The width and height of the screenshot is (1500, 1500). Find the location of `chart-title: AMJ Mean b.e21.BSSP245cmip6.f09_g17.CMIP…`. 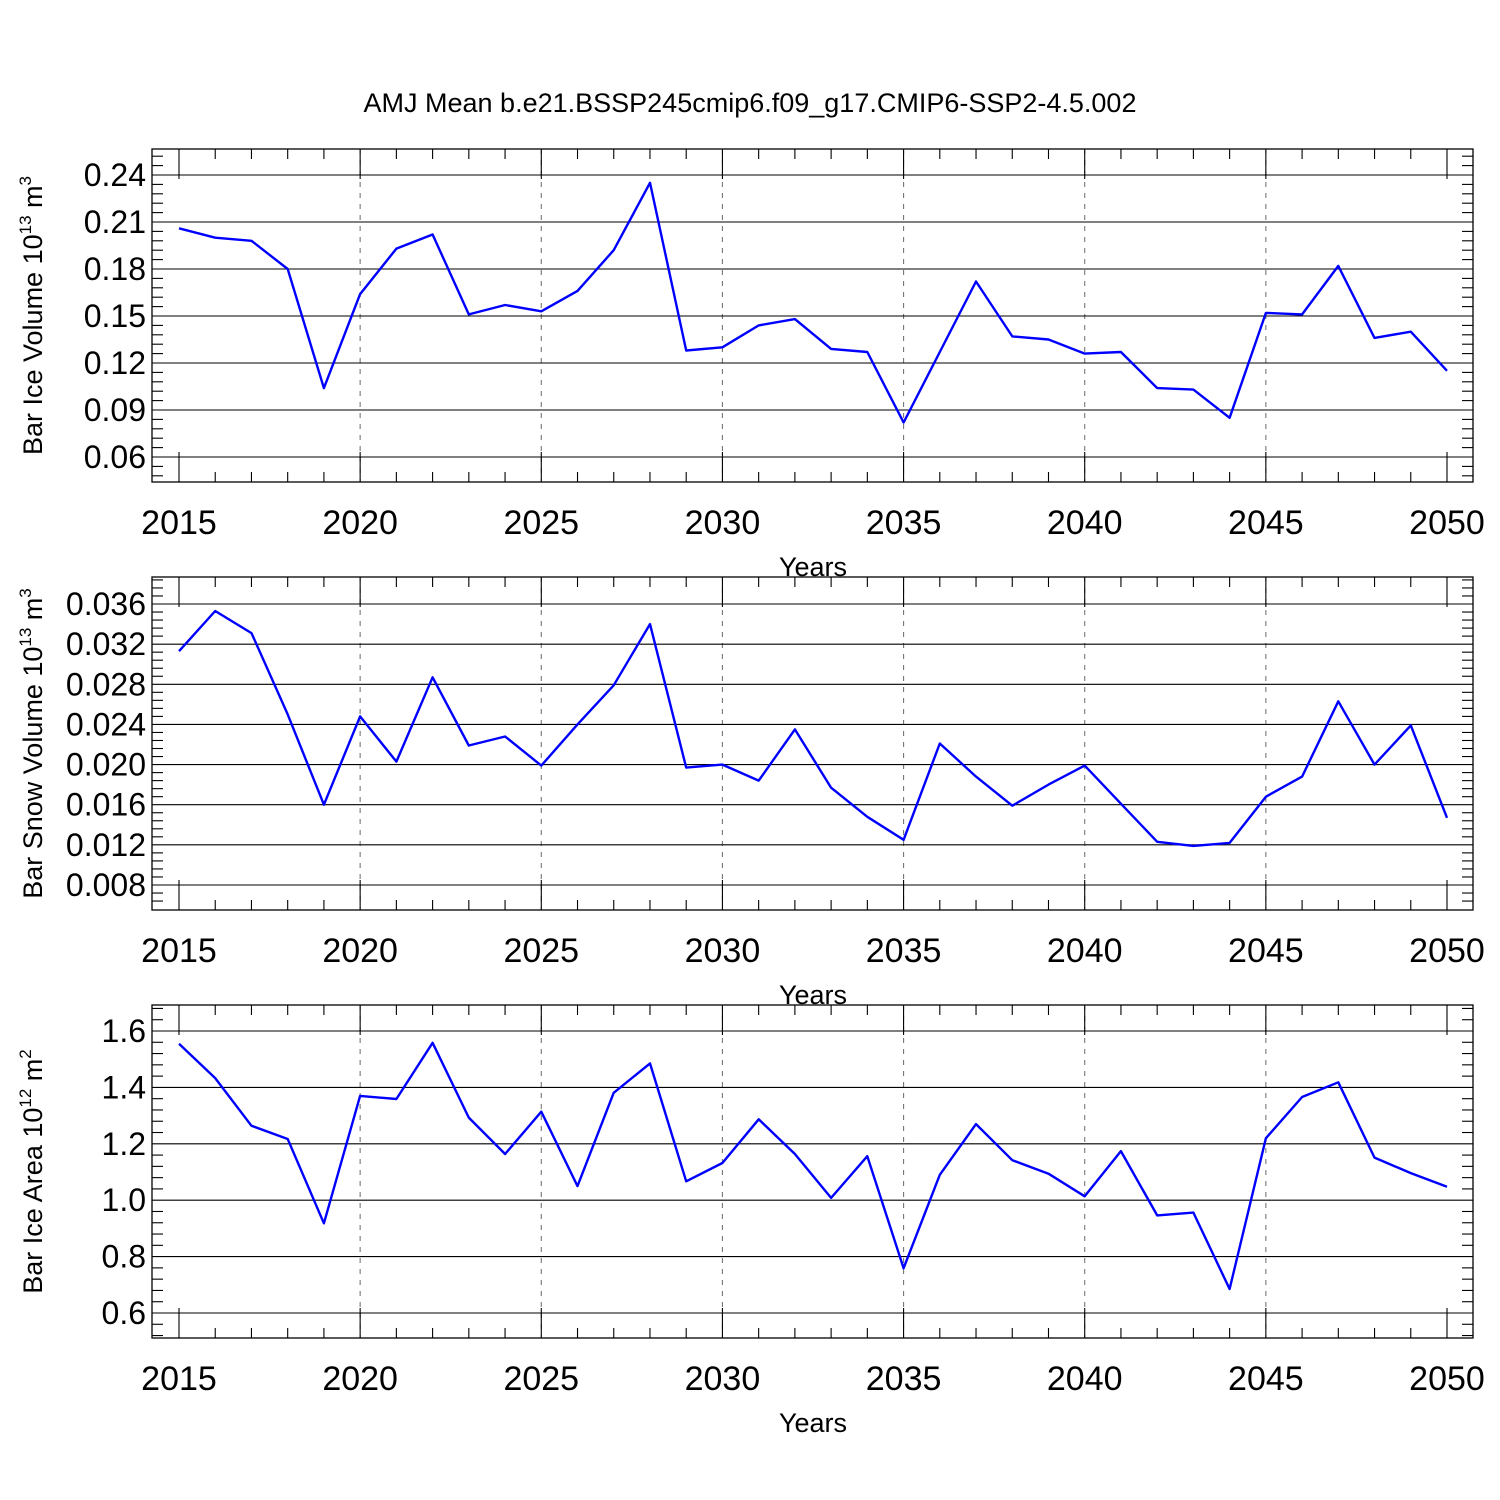

chart-title: AMJ Mean b.e21.BSSP245cmip6.f09_g17.CMIP… is located at coordinates (750, 103).